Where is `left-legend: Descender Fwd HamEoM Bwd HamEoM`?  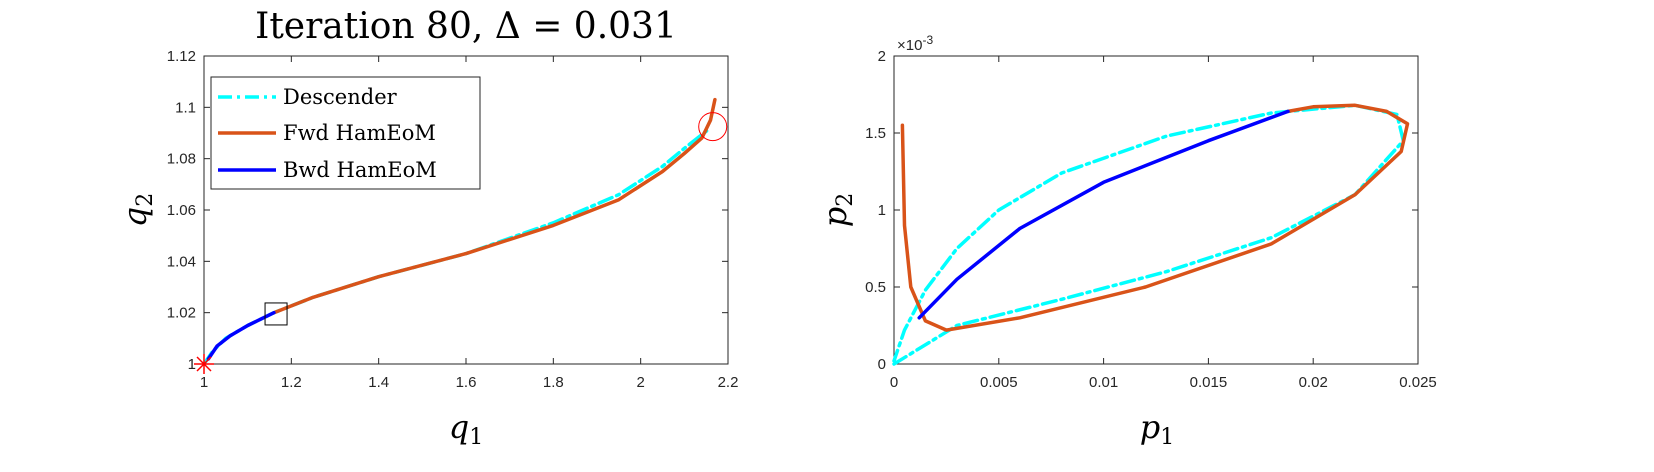 left-legend: Descender Fwd HamEoM Bwd HamEoM is located at coordinates (345, 133).